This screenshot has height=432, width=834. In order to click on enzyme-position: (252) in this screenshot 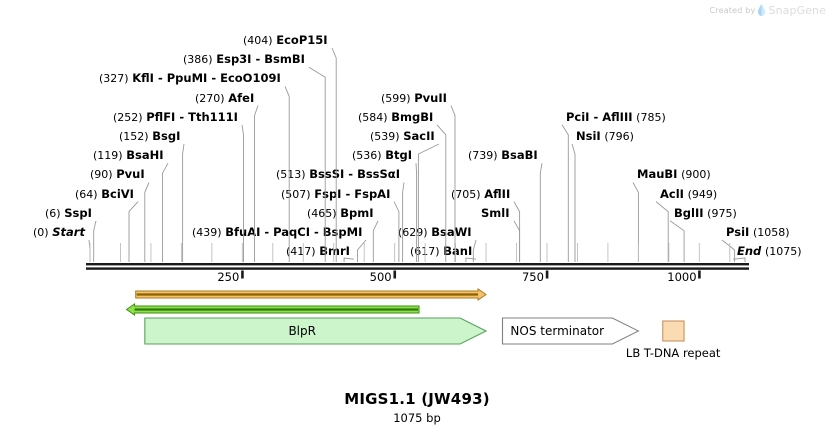, I will do `click(128, 117)`.